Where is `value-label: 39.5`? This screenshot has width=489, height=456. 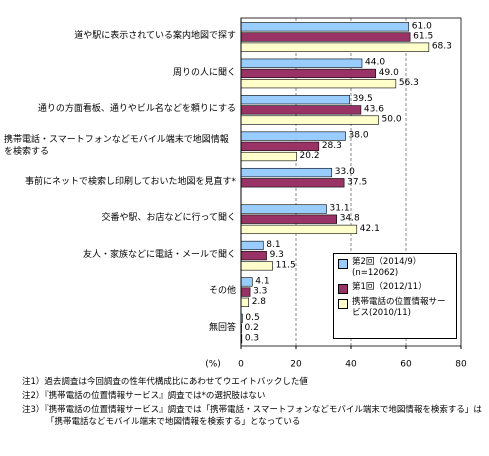
value-label: 39.5 is located at coordinates (363, 99).